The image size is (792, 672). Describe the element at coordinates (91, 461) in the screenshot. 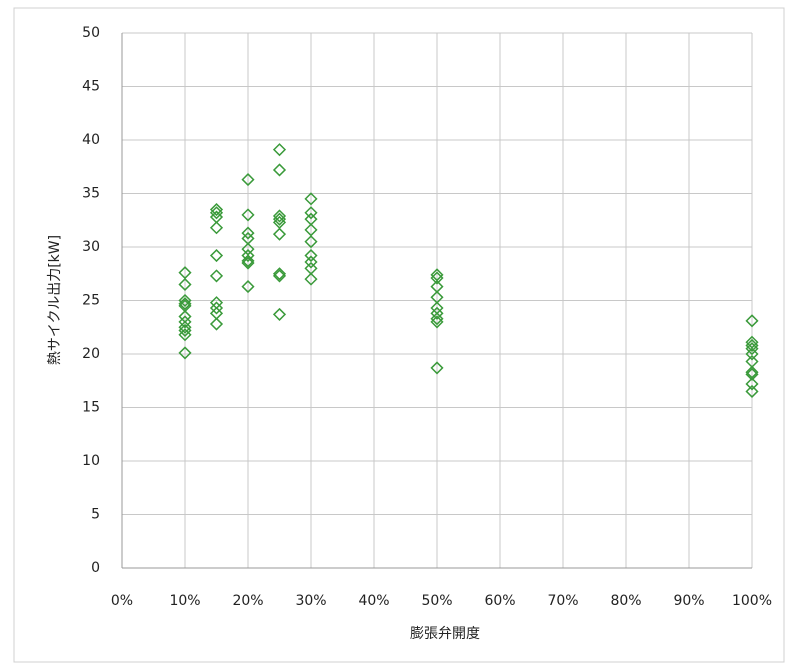

I see `y-tick-label: 10` at that location.